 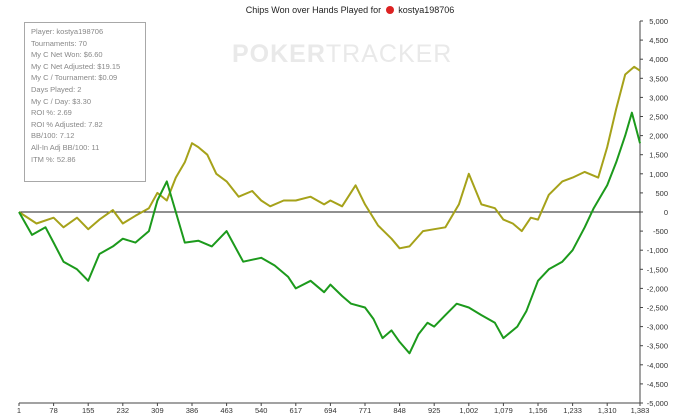 What do you see at coordinates (658, 59) in the screenshot?
I see `y-tick-label: 4,000` at bounding box center [658, 59].